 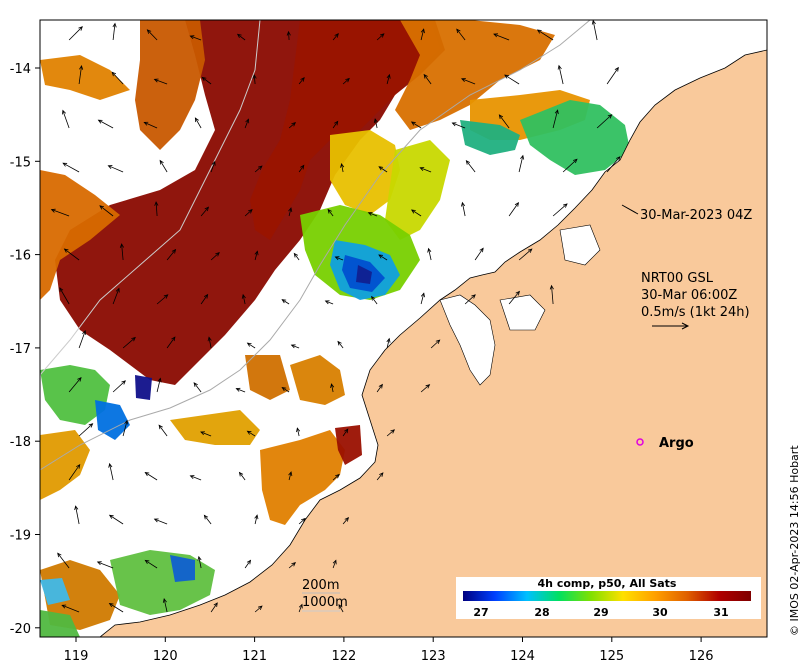 What do you see at coordinates (20, 162) in the screenshot?
I see `lat-tick-label: -15` at bounding box center [20, 162].